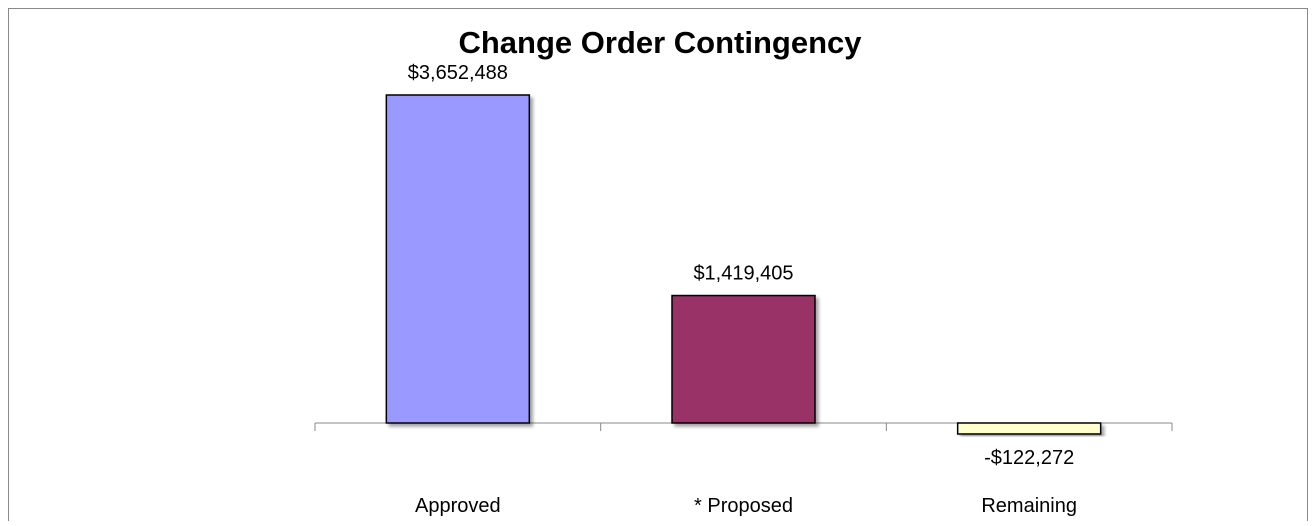 The image size is (1316, 526). What do you see at coordinates (1029, 506) in the screenshot?
I see `x-tick-label: Remaining` at bounding box center [1029, 506].